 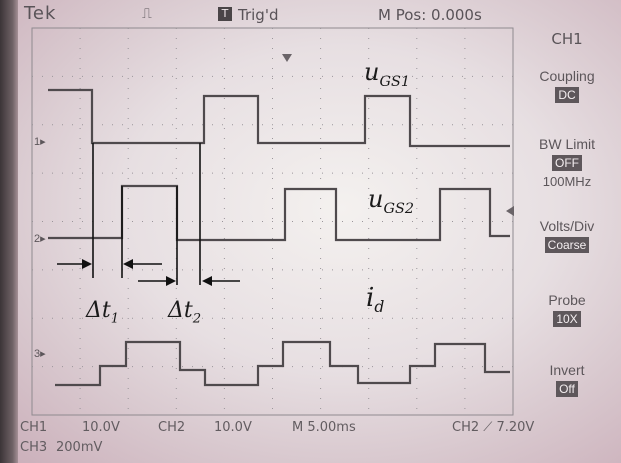 What do you see at coordinates (567, 370) in the screenshot?
I see `menu-invert-label: Invert` at bounding box center [567, 370].